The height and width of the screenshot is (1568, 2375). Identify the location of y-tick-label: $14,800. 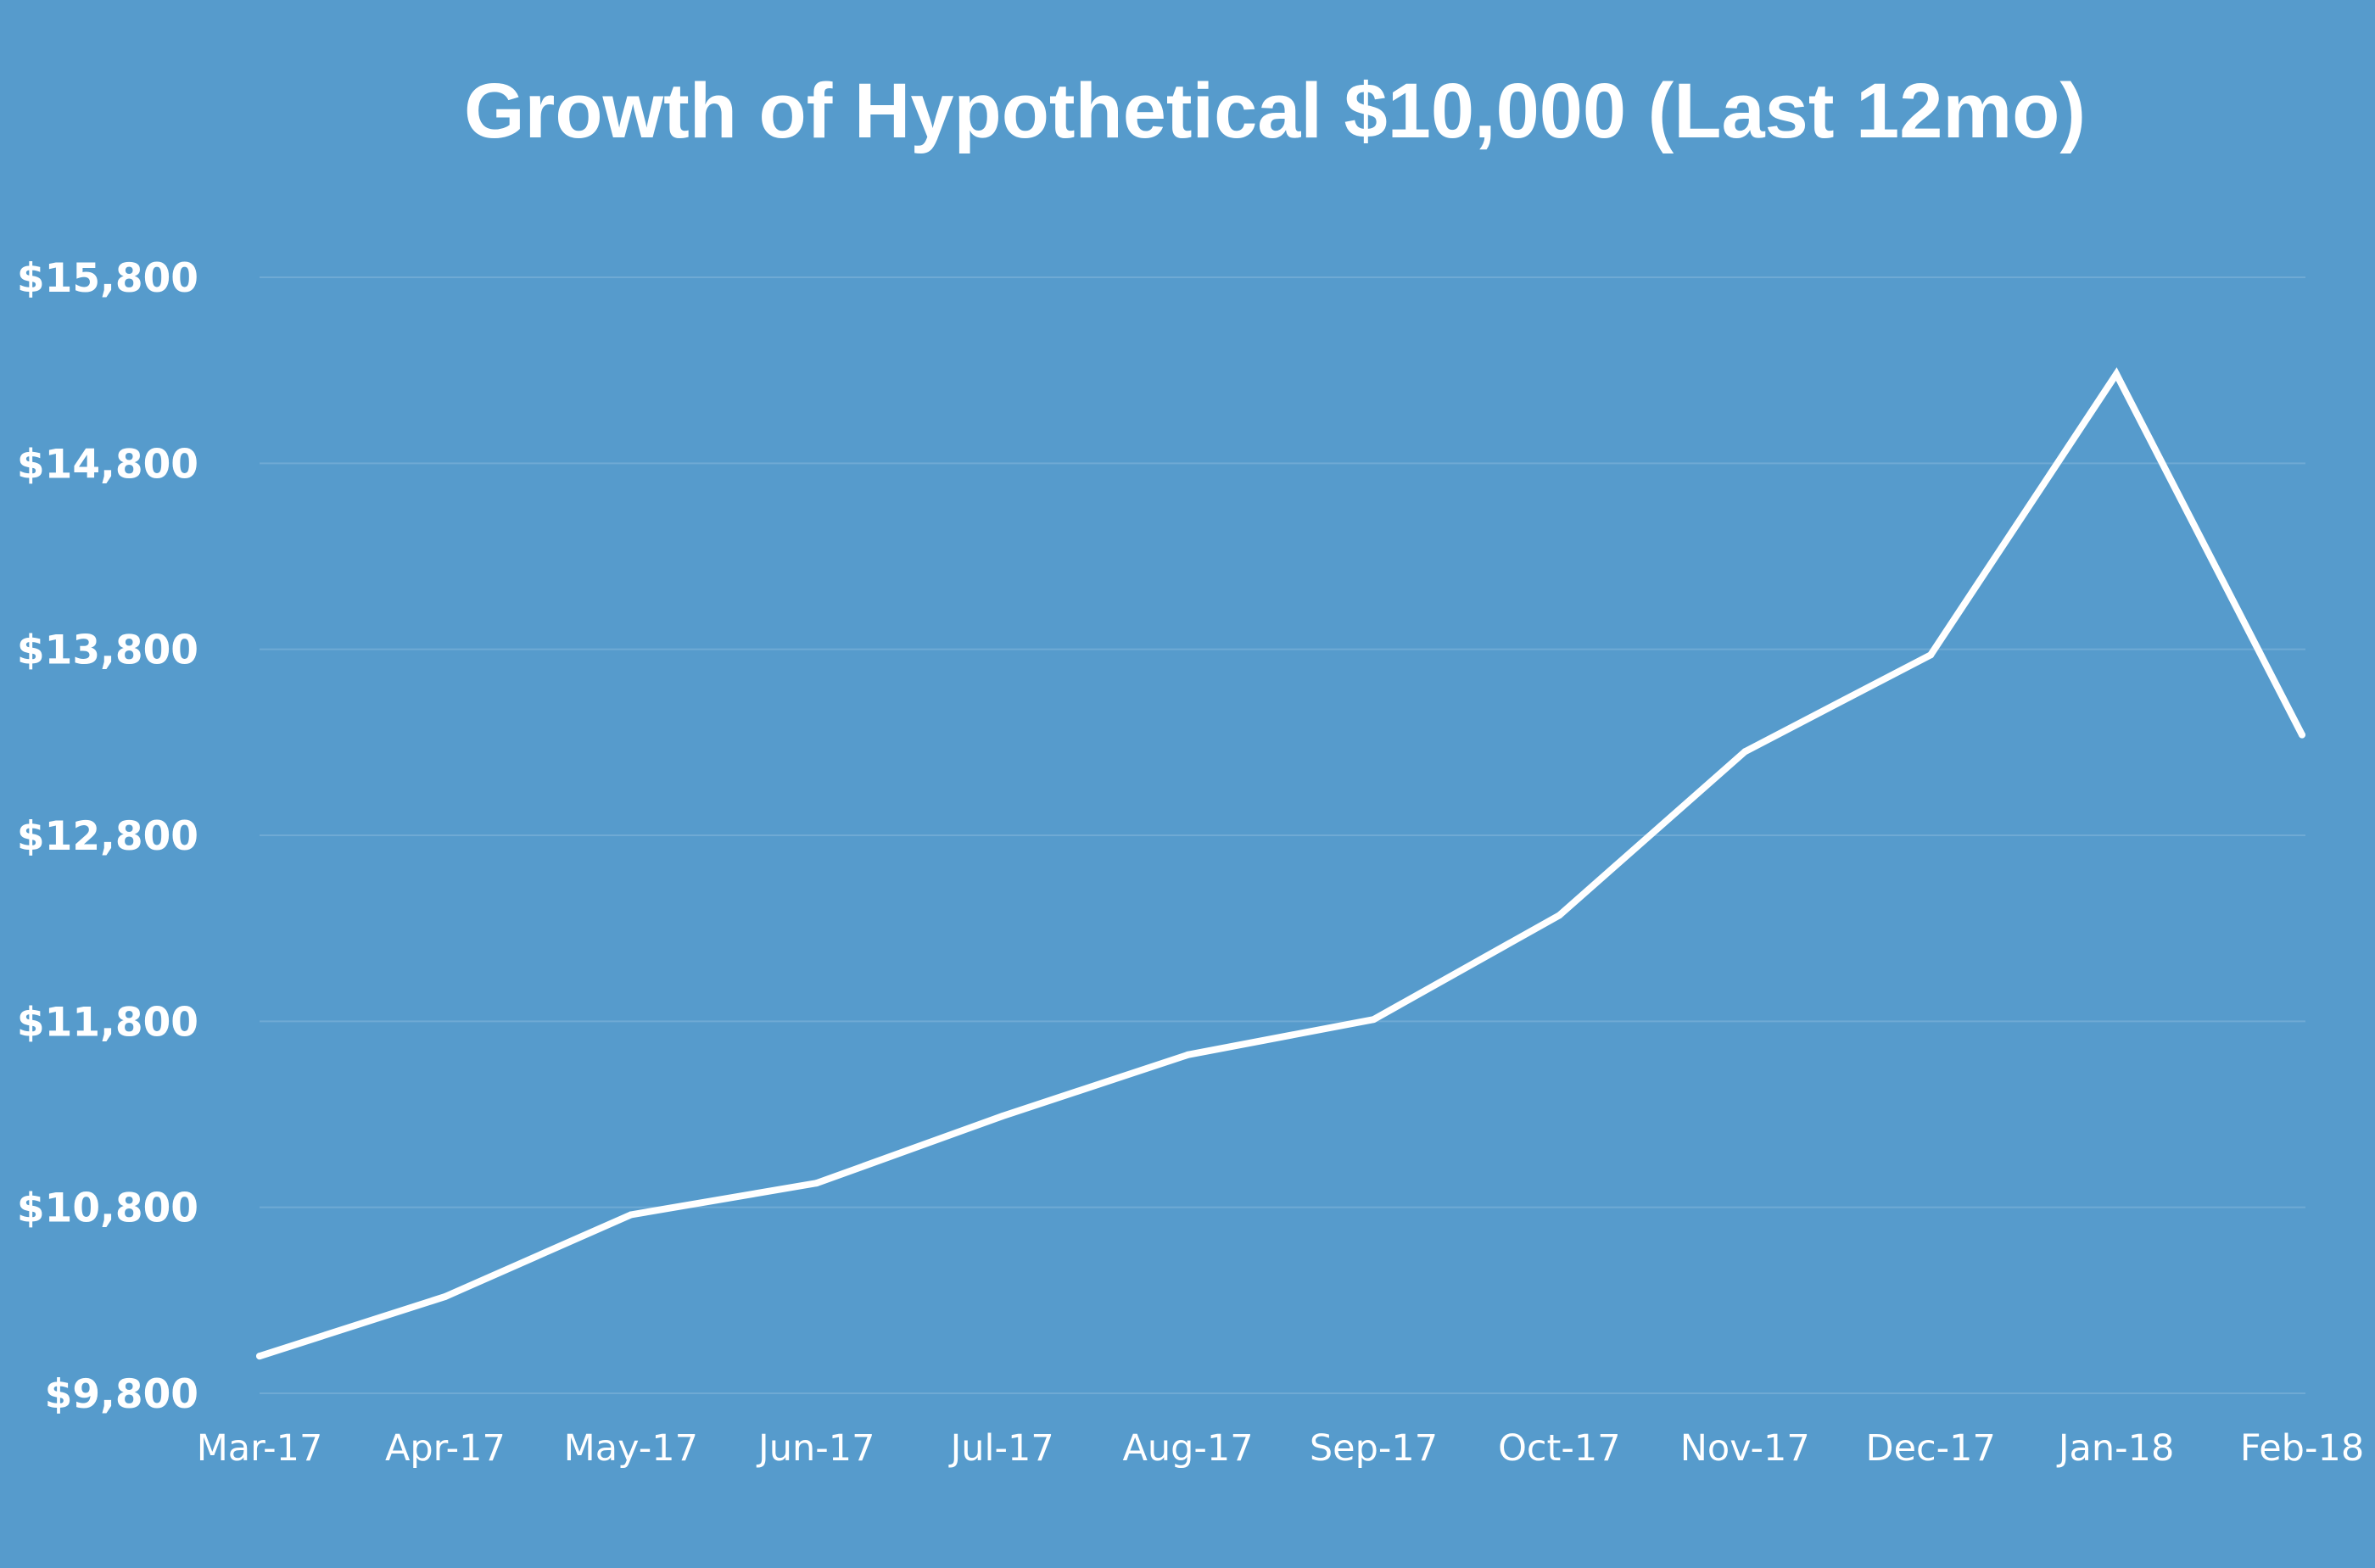
(107, 465).